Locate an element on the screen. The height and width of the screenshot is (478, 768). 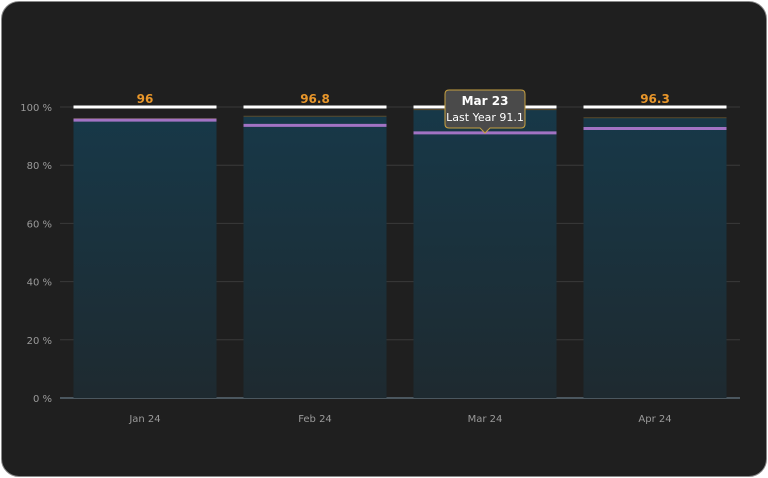
x-tick-label: Feb 24 is located at coordinates (315, 419).